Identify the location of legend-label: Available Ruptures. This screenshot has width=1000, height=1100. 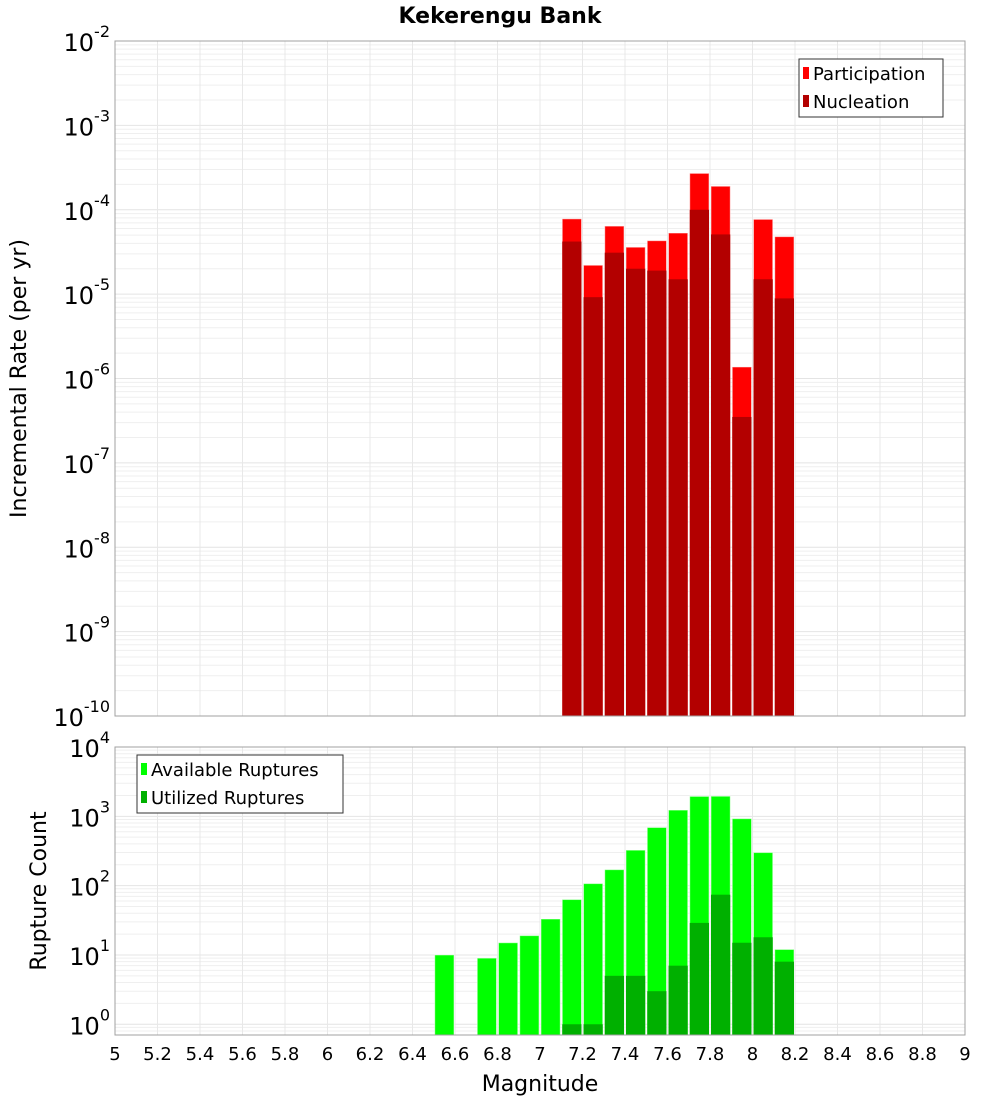
(235, 770).